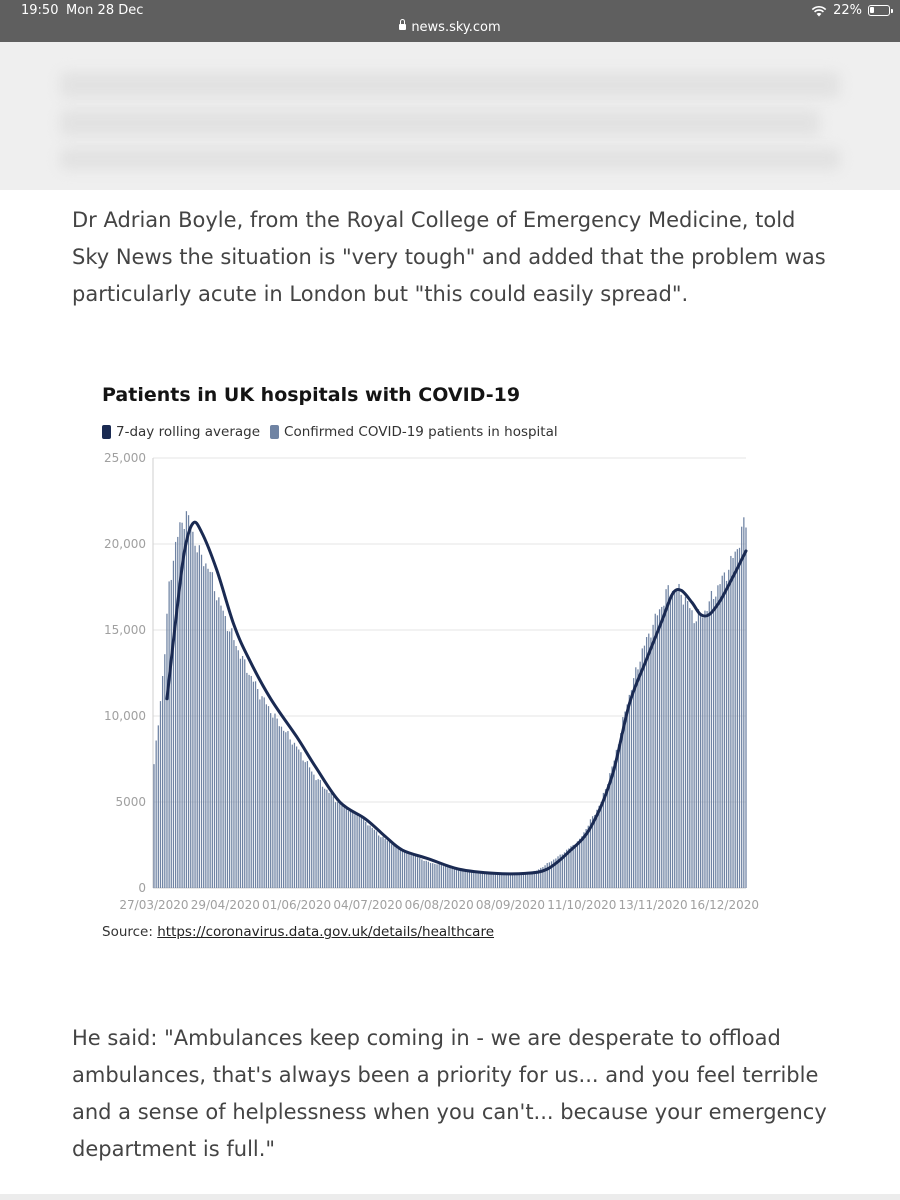 Image resolution: width=900 pixels, height=1200 pixels. I want to click on chart-title: Patients in UK hospitals with COVID-19, so click(311, 395).